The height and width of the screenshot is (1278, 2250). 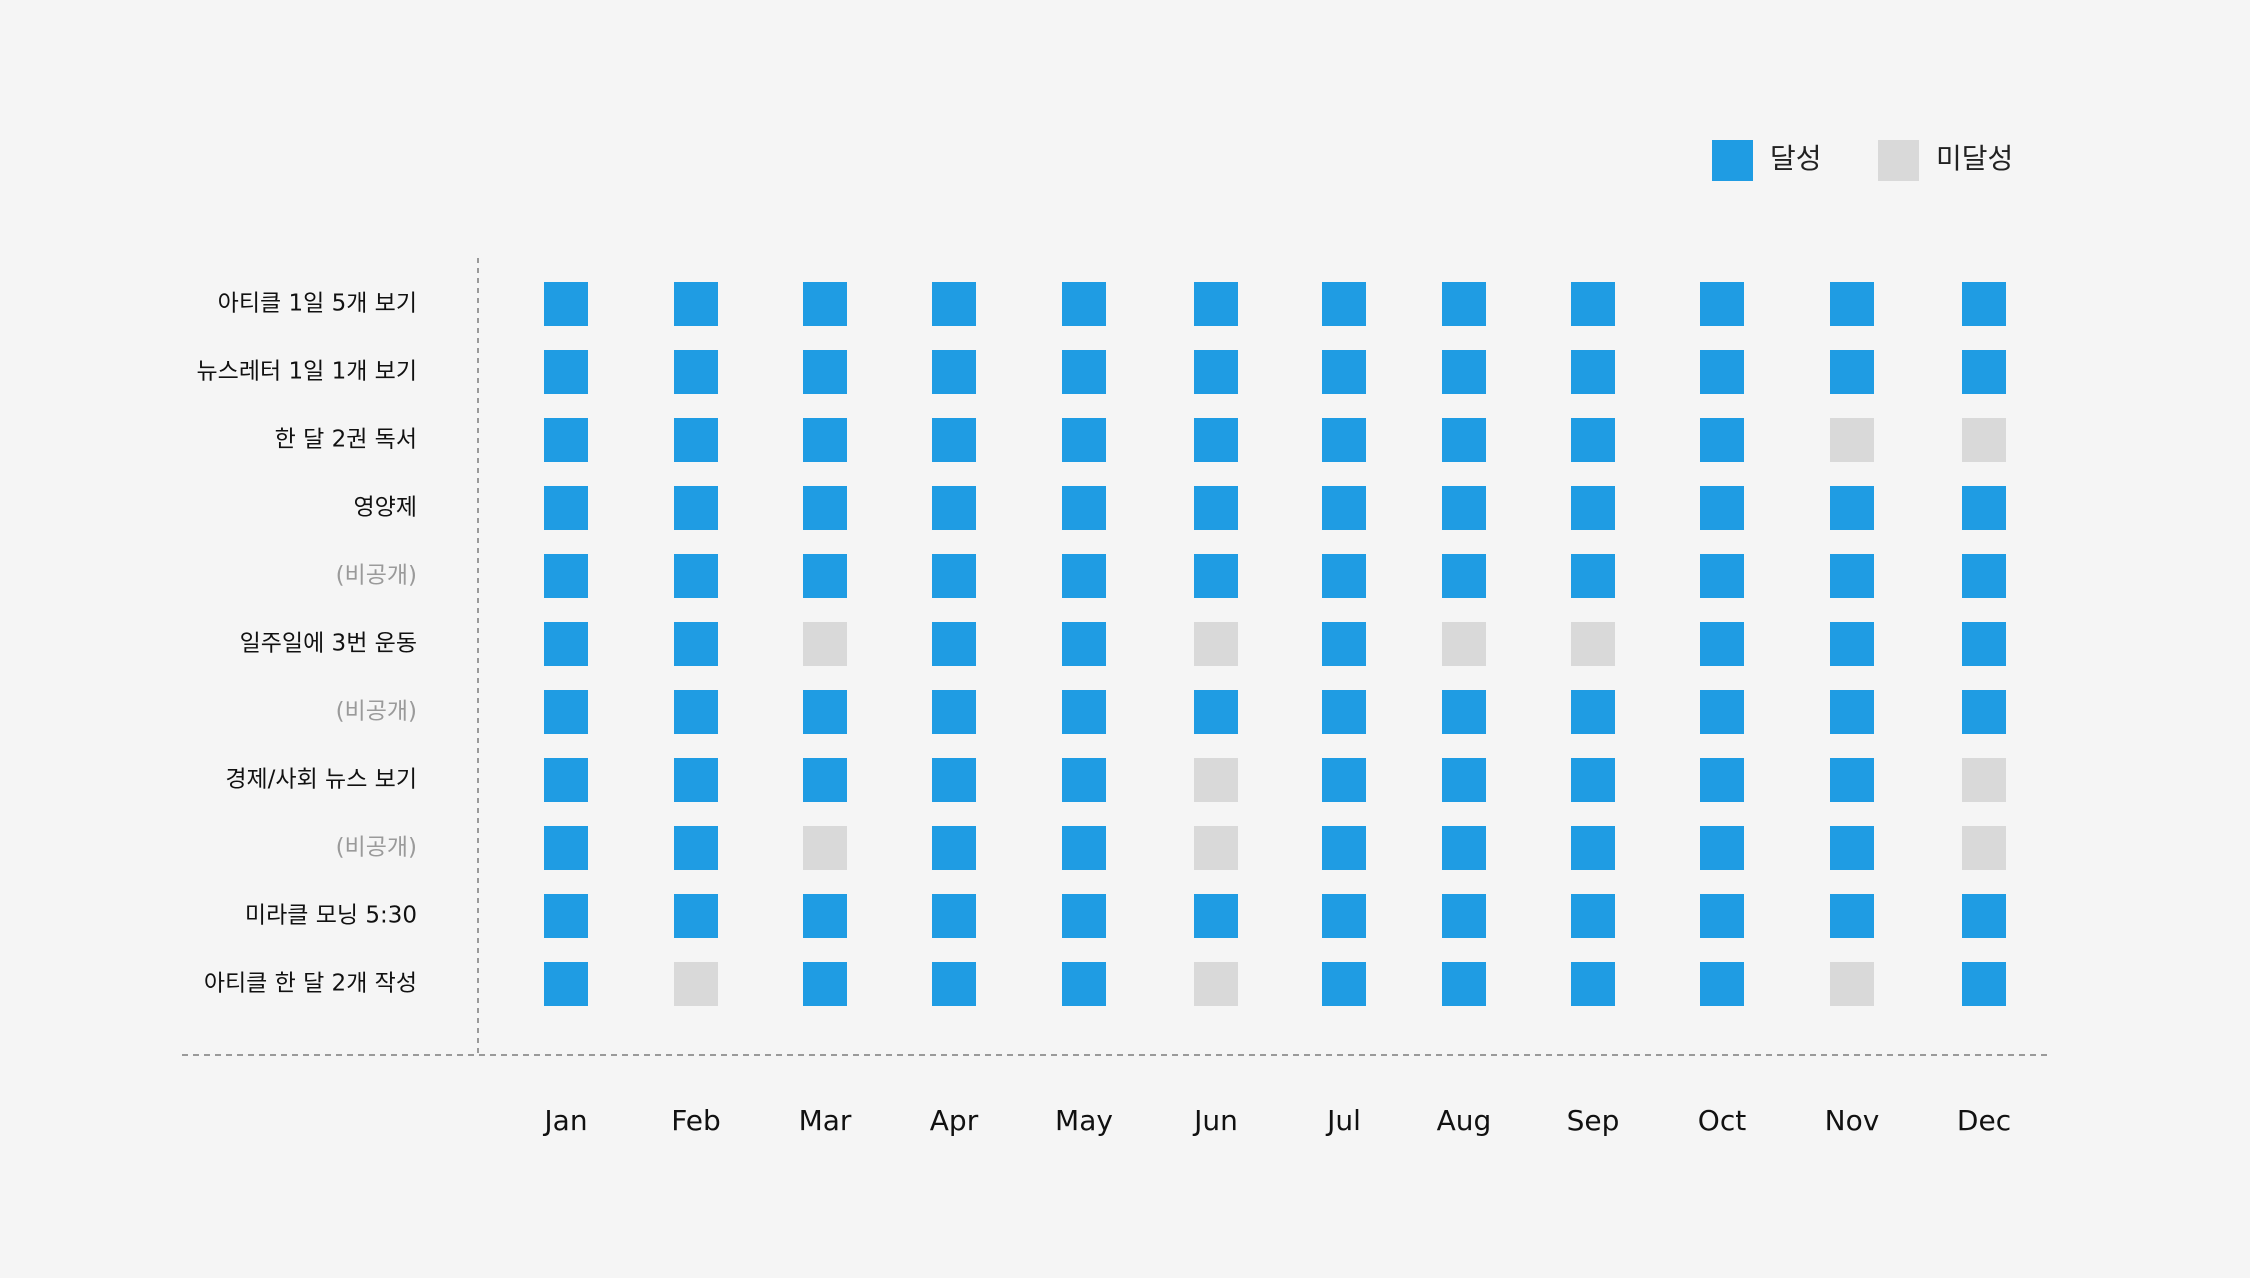 What do you see at coordinates (1975, 158) in the screenshot?
I see `legend-label-not-achieved: 미달성` at bounding box center [1975, 158].